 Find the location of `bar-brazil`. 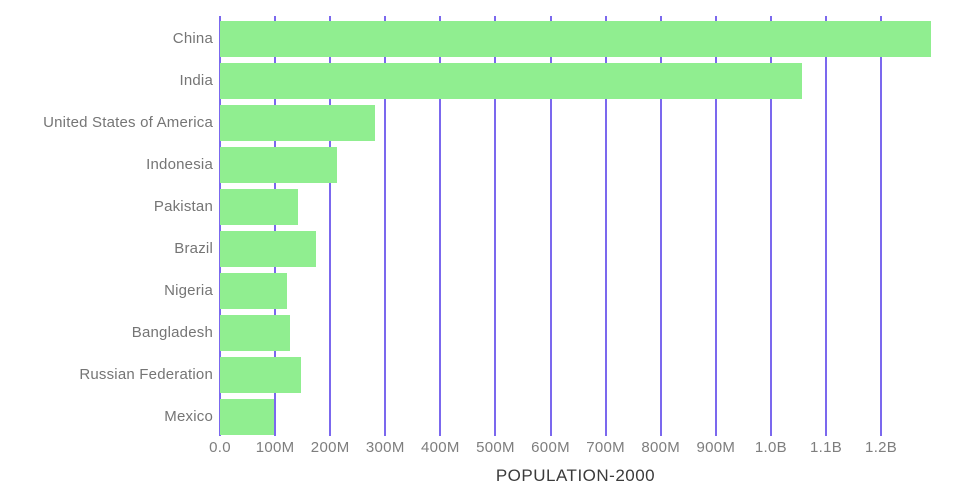

bar-brazil is located at coordinates (268, 248).